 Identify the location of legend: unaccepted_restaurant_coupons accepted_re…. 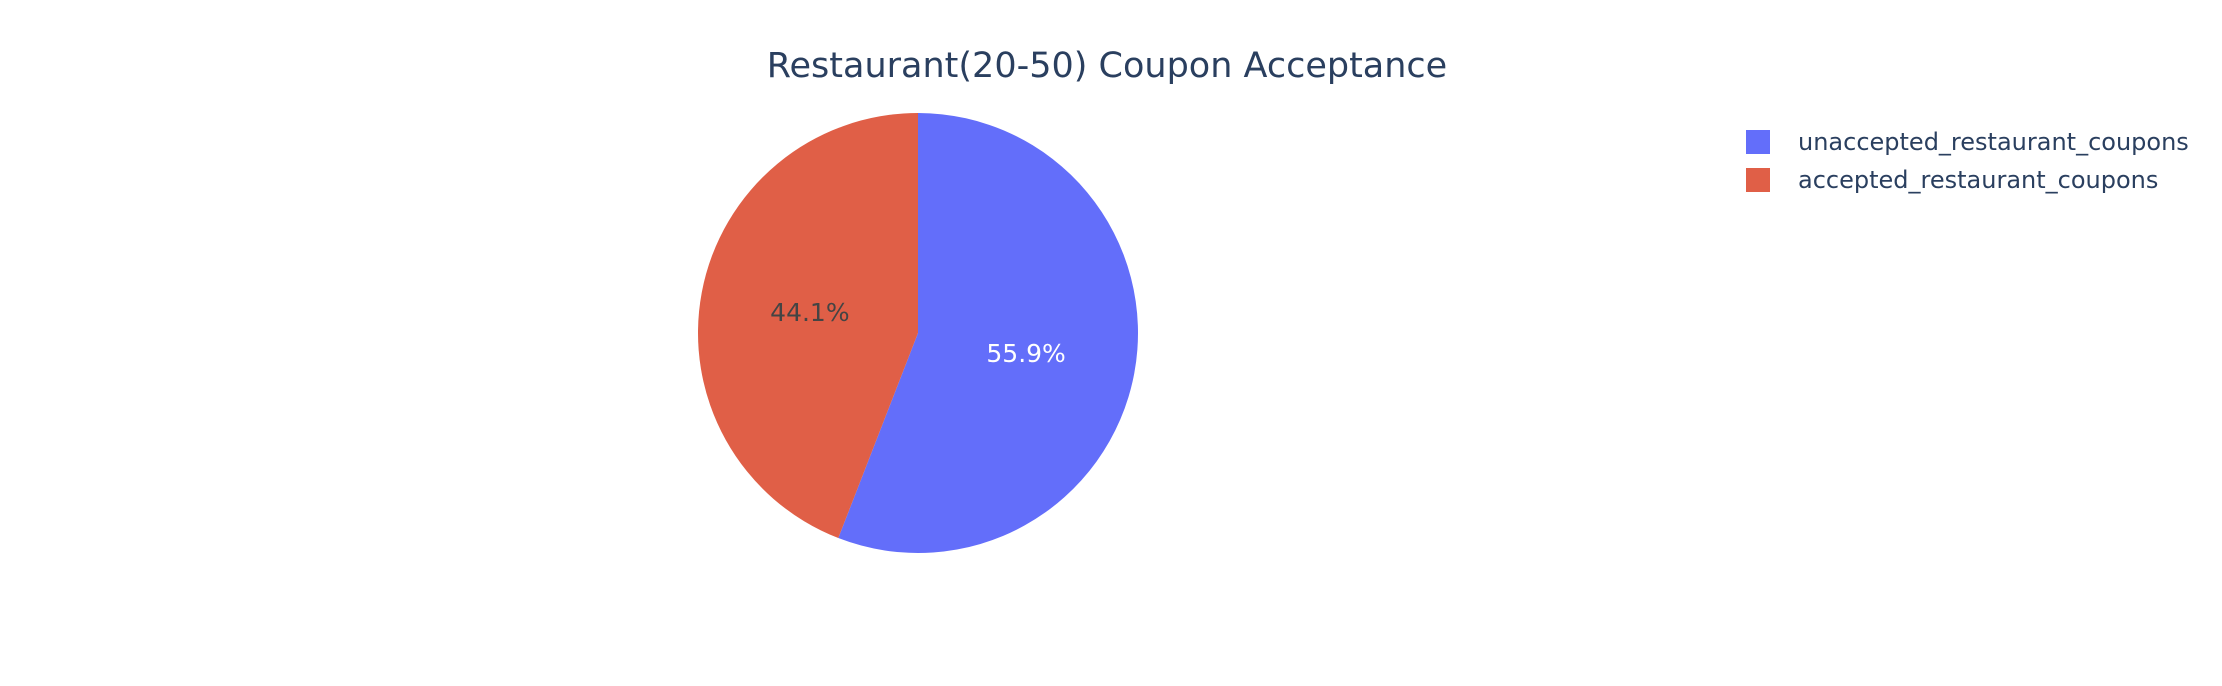
(1967, 161).